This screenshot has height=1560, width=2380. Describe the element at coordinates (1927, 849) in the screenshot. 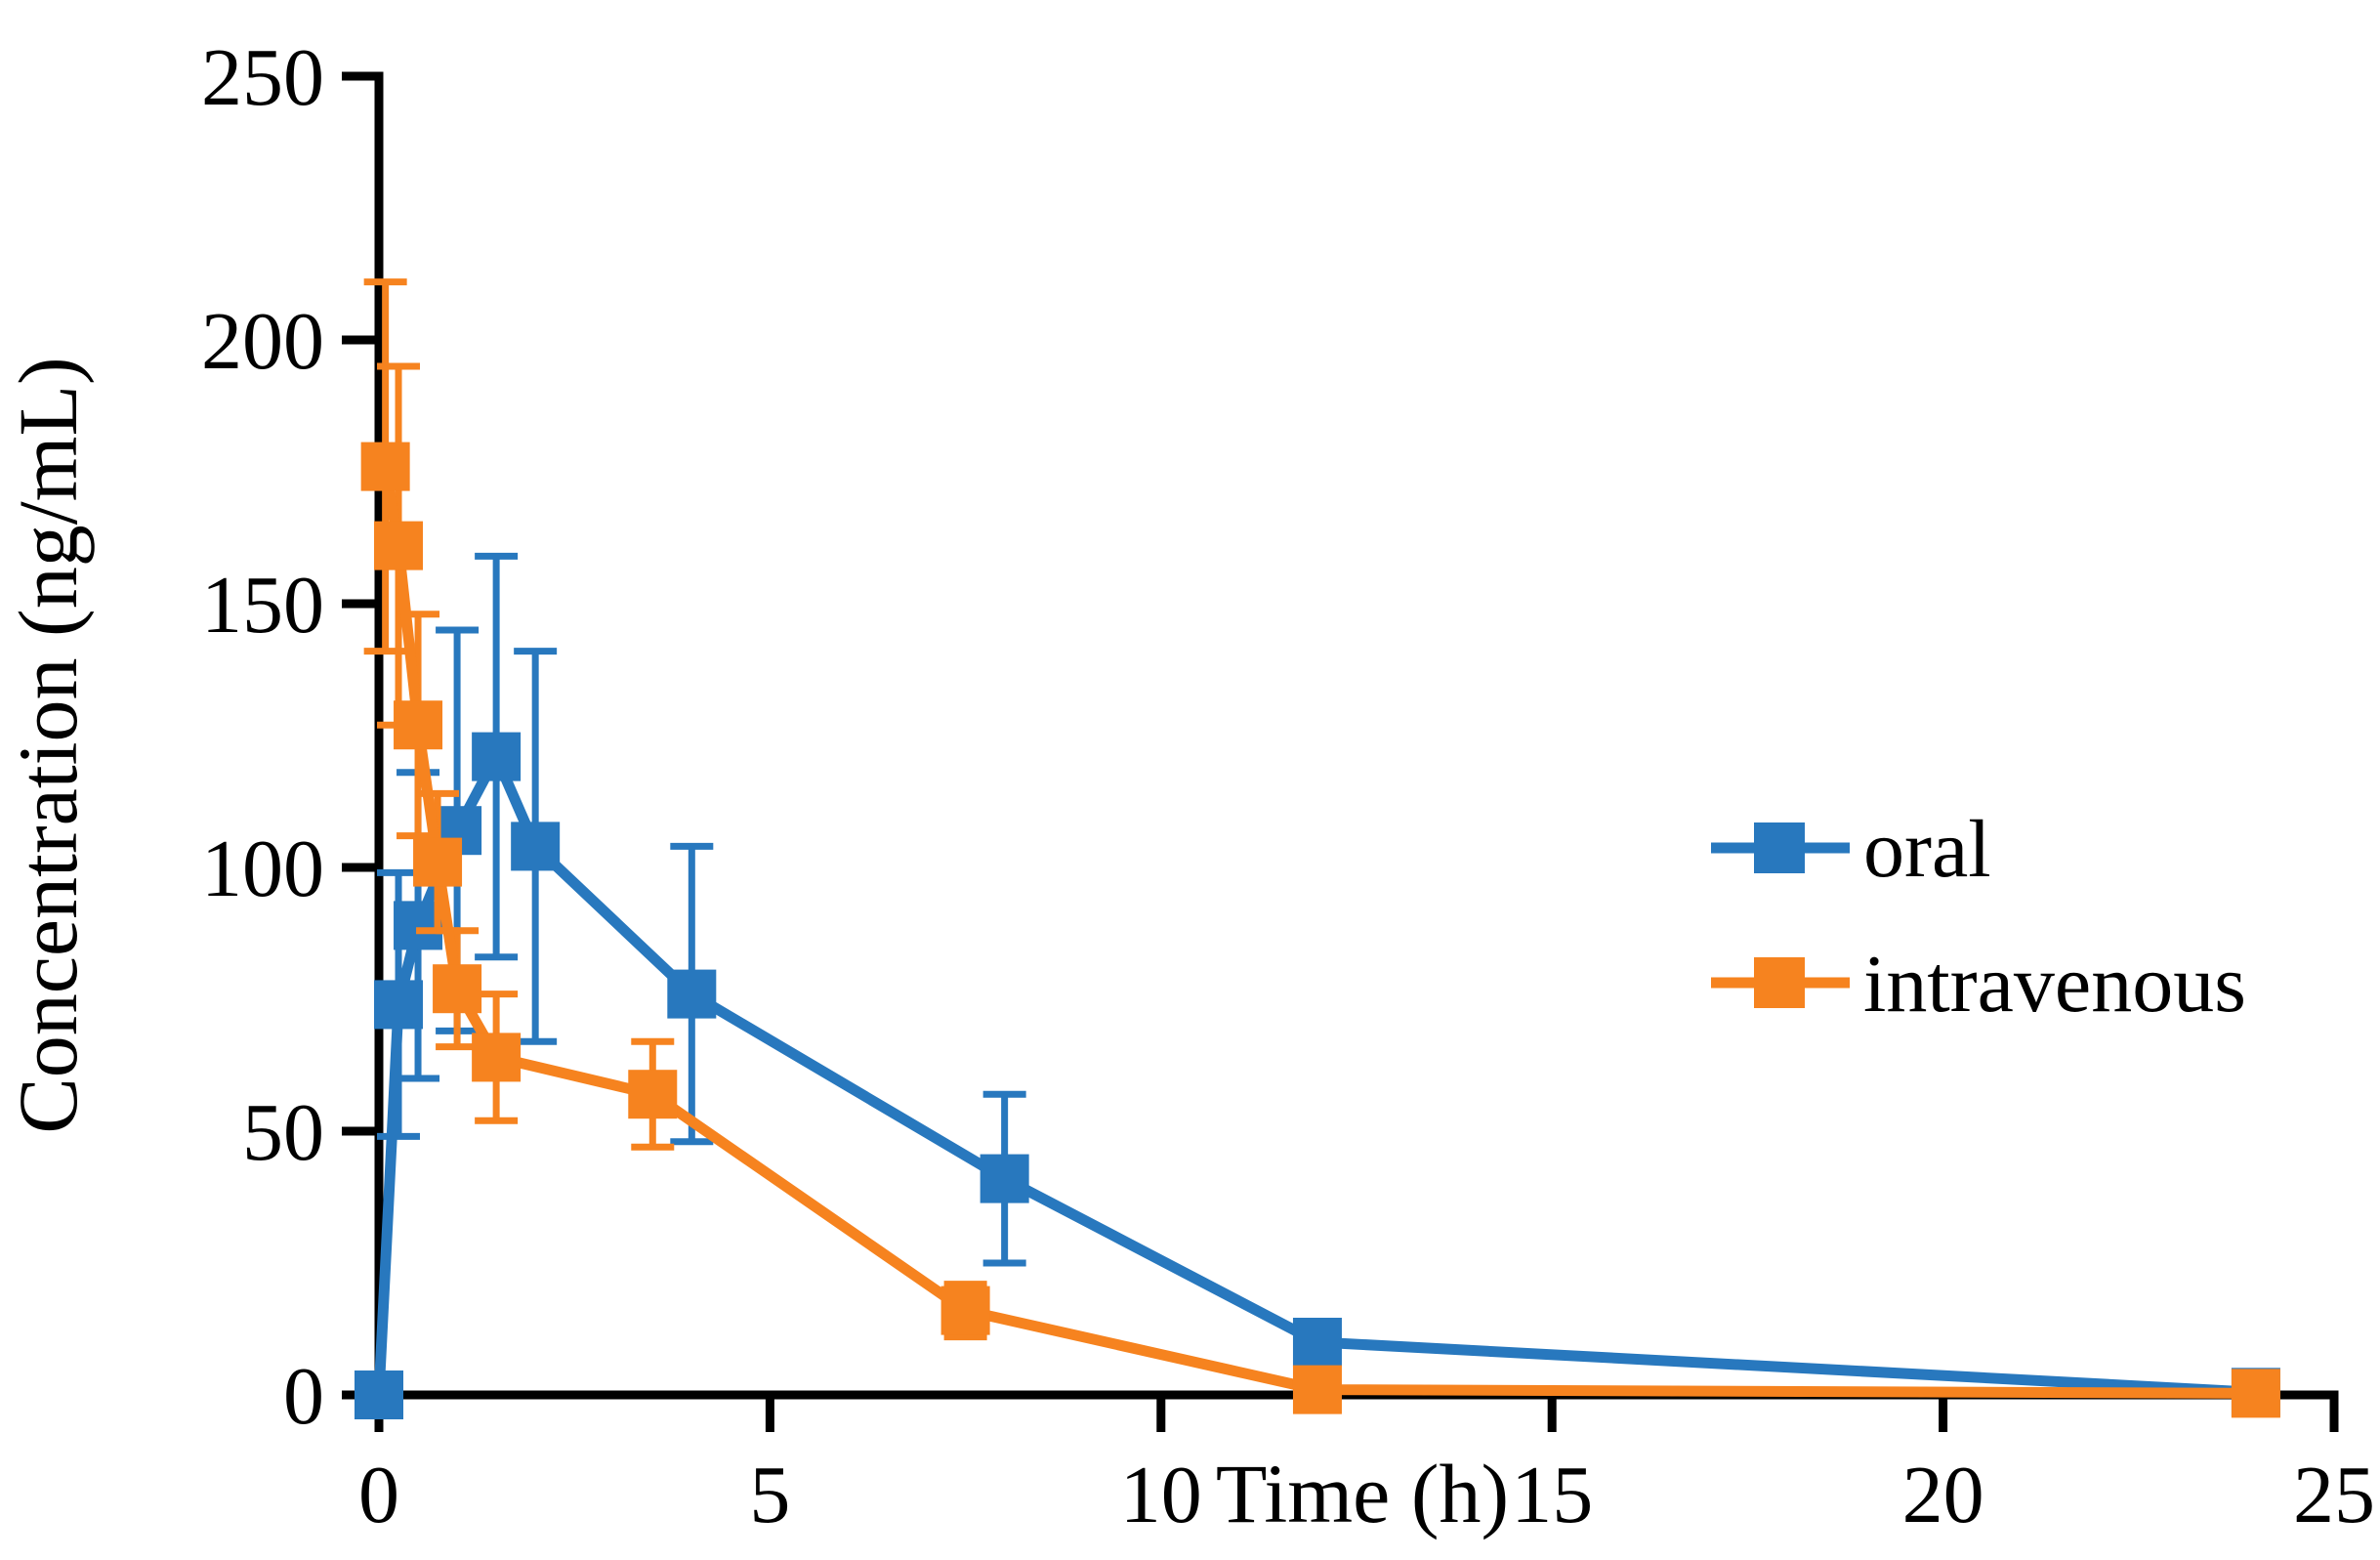

I see `legend-label-oral: oral` at that location.